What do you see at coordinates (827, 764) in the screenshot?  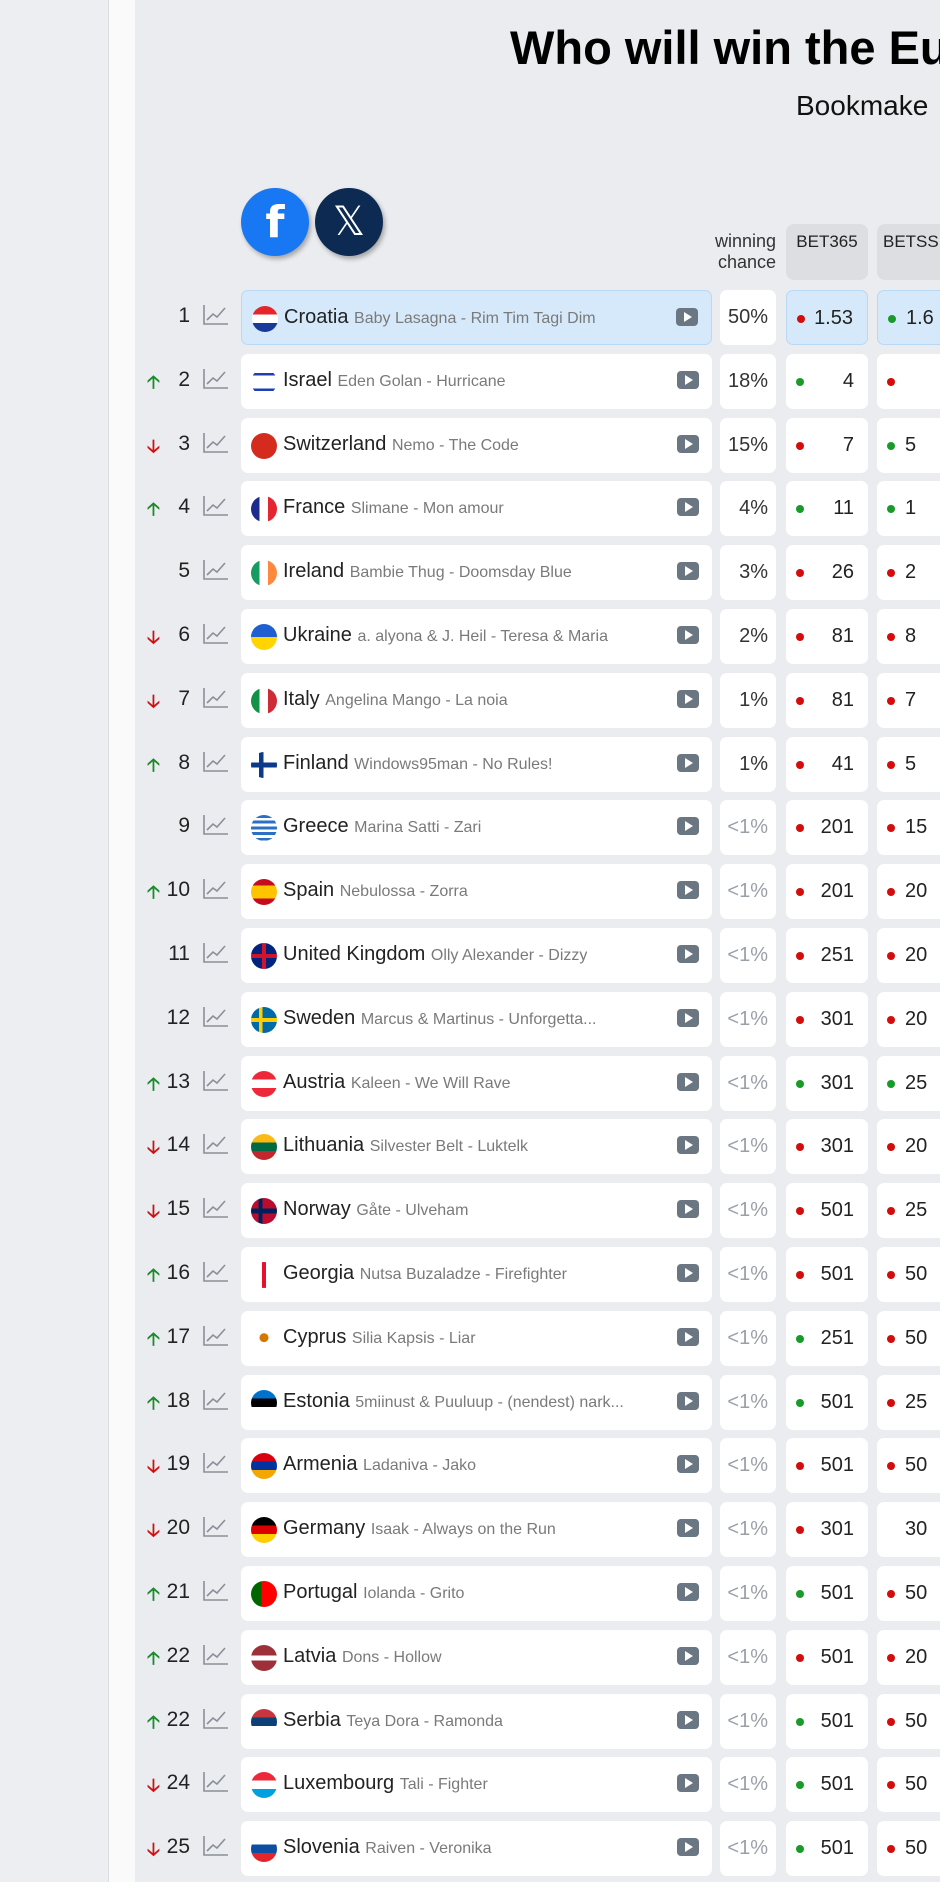 I see `odds-cell-bet365: 41` at bounding box center [827, 764].